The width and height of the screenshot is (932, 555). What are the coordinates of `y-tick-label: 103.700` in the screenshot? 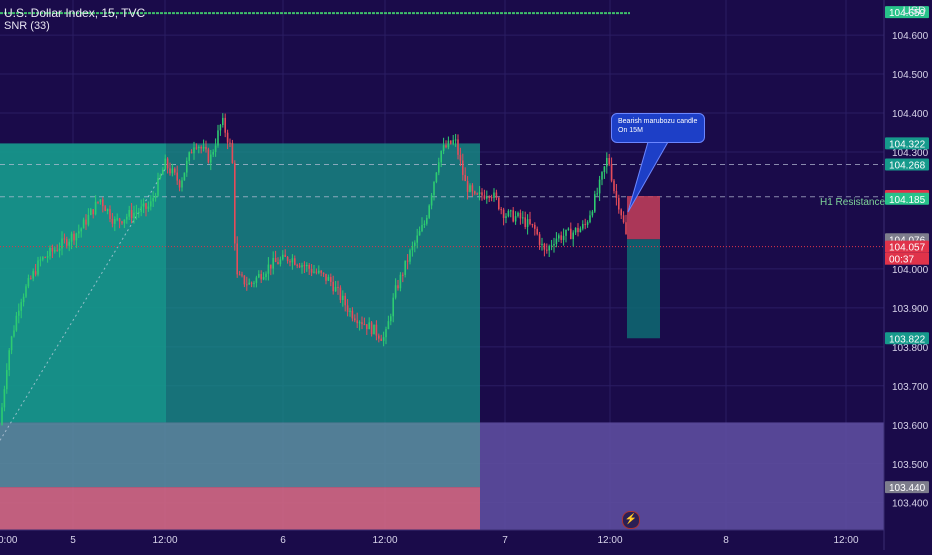 It's located at (910, 387).